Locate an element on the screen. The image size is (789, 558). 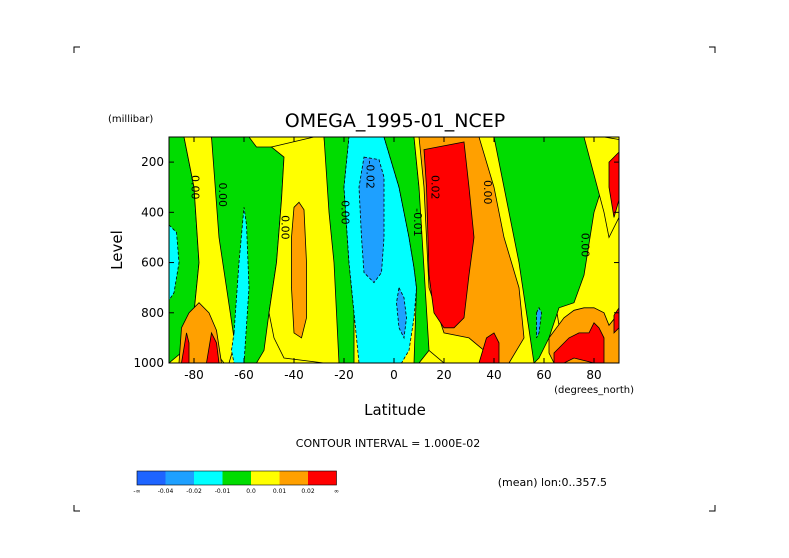
contour-label: -0.02 is located at coordinates (370, 174).